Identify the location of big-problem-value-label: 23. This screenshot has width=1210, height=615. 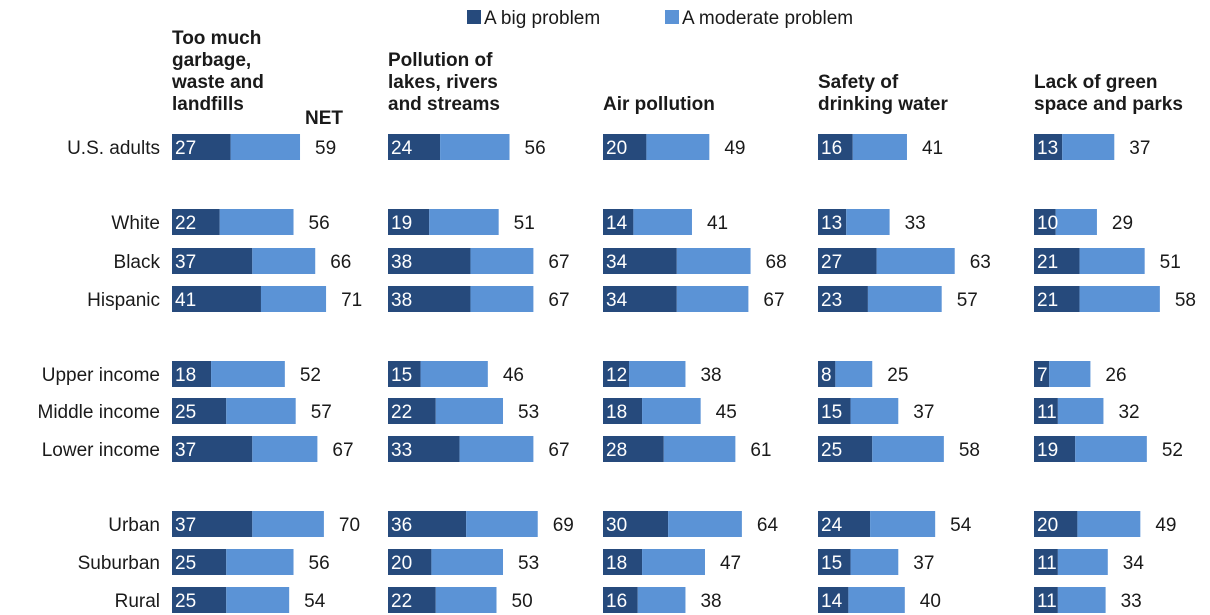
(831, 300).